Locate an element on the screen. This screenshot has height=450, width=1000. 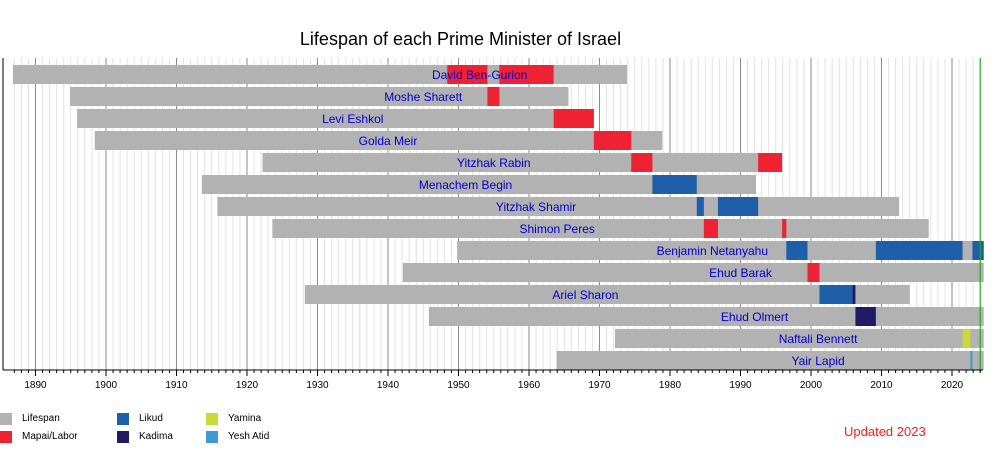
legend-label: Lifespan is located at coordinates (41, 418).